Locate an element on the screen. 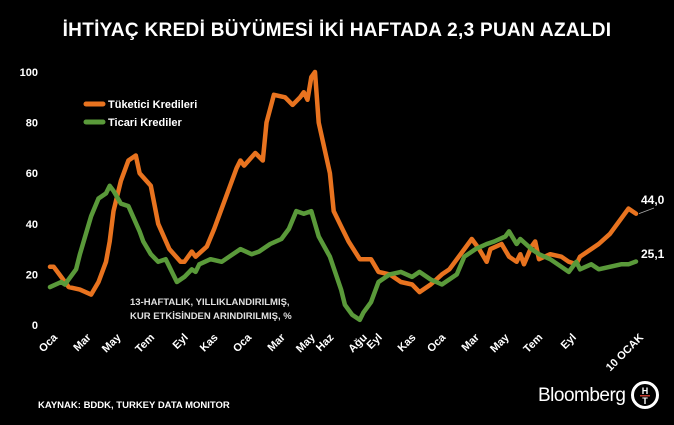 The image size is (674, 425). y-tick-label: 100 is located at coordinates (29, 73).